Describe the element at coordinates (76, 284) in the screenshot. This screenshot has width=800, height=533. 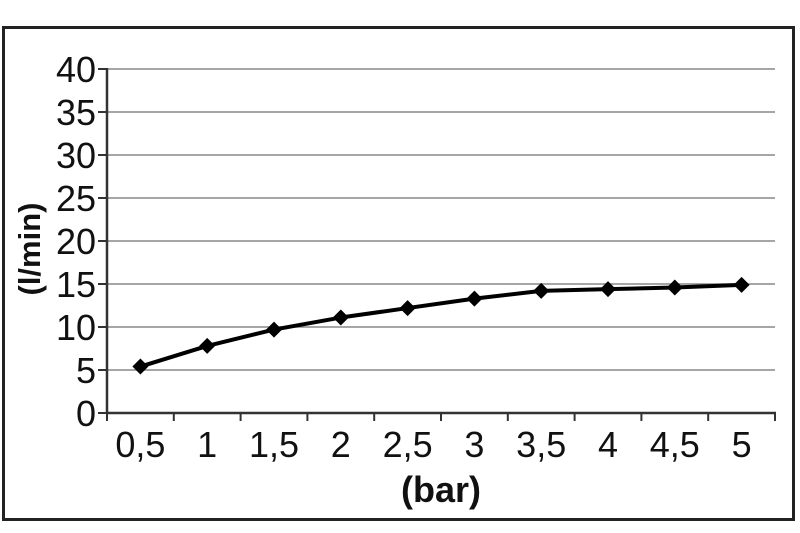
I see `y-tick-label: 15` at that location.